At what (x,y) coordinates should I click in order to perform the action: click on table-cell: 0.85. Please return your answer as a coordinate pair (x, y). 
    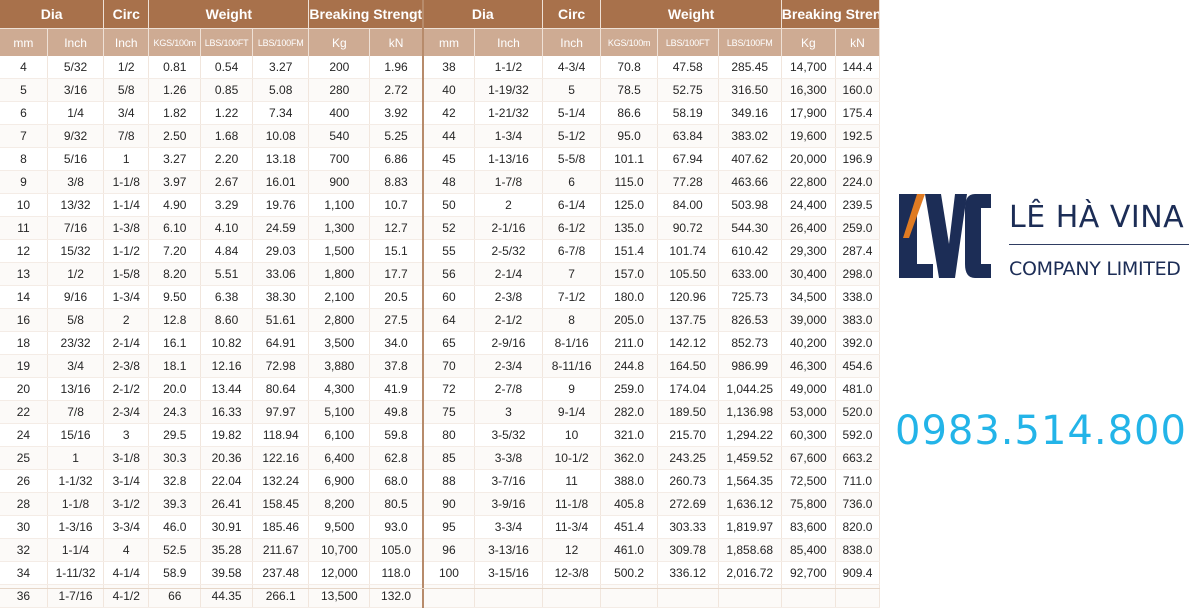
    Looking at the image, I should click on (227, 90).